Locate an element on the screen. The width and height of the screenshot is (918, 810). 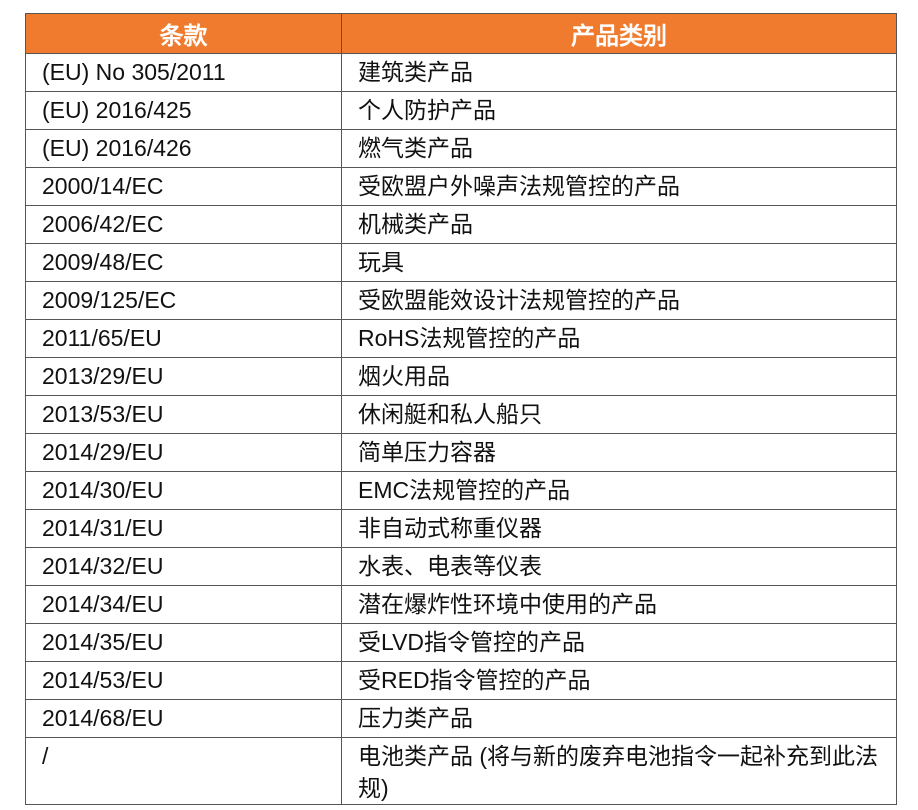
table-row: 2013/29/EU 烟火用品 is located at coordinates (461, 376).